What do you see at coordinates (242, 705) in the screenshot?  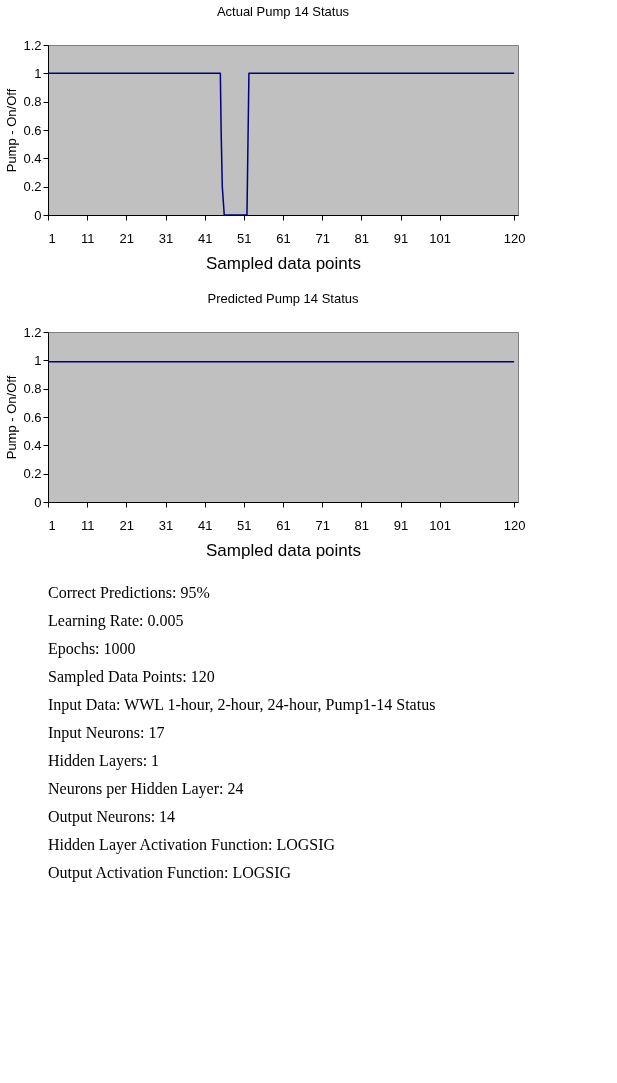 I see `text: Input Data: WWL 1-hour, 2-hour, 24-hour, Pump1-14 Status` at bounding box center [242, 705].